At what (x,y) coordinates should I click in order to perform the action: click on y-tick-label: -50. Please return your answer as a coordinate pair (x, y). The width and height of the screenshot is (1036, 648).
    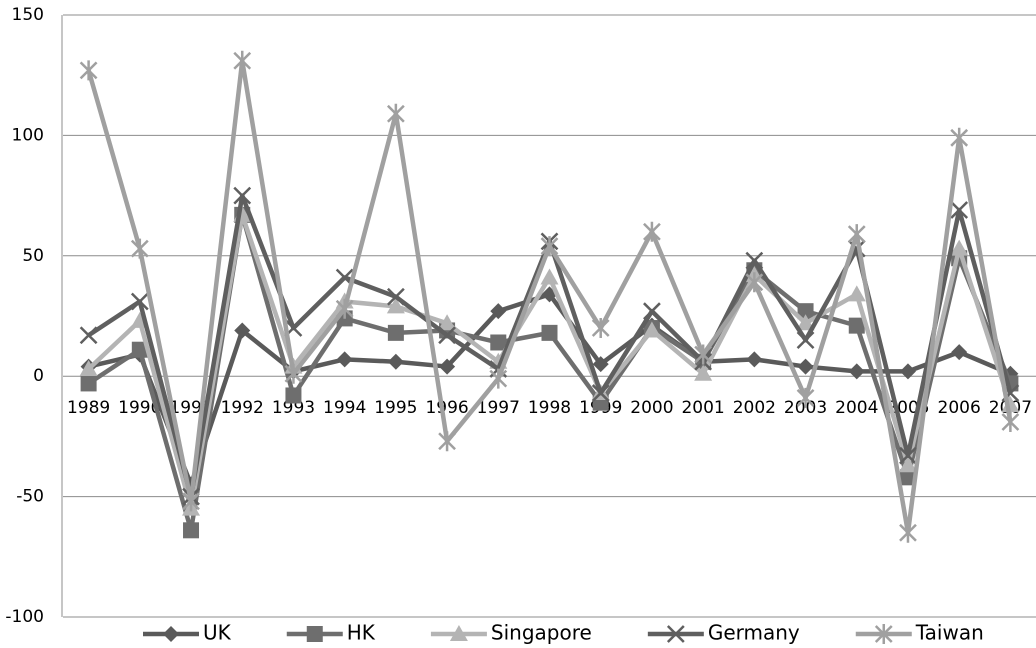
    Looking at the image, I should click on (30, 497).